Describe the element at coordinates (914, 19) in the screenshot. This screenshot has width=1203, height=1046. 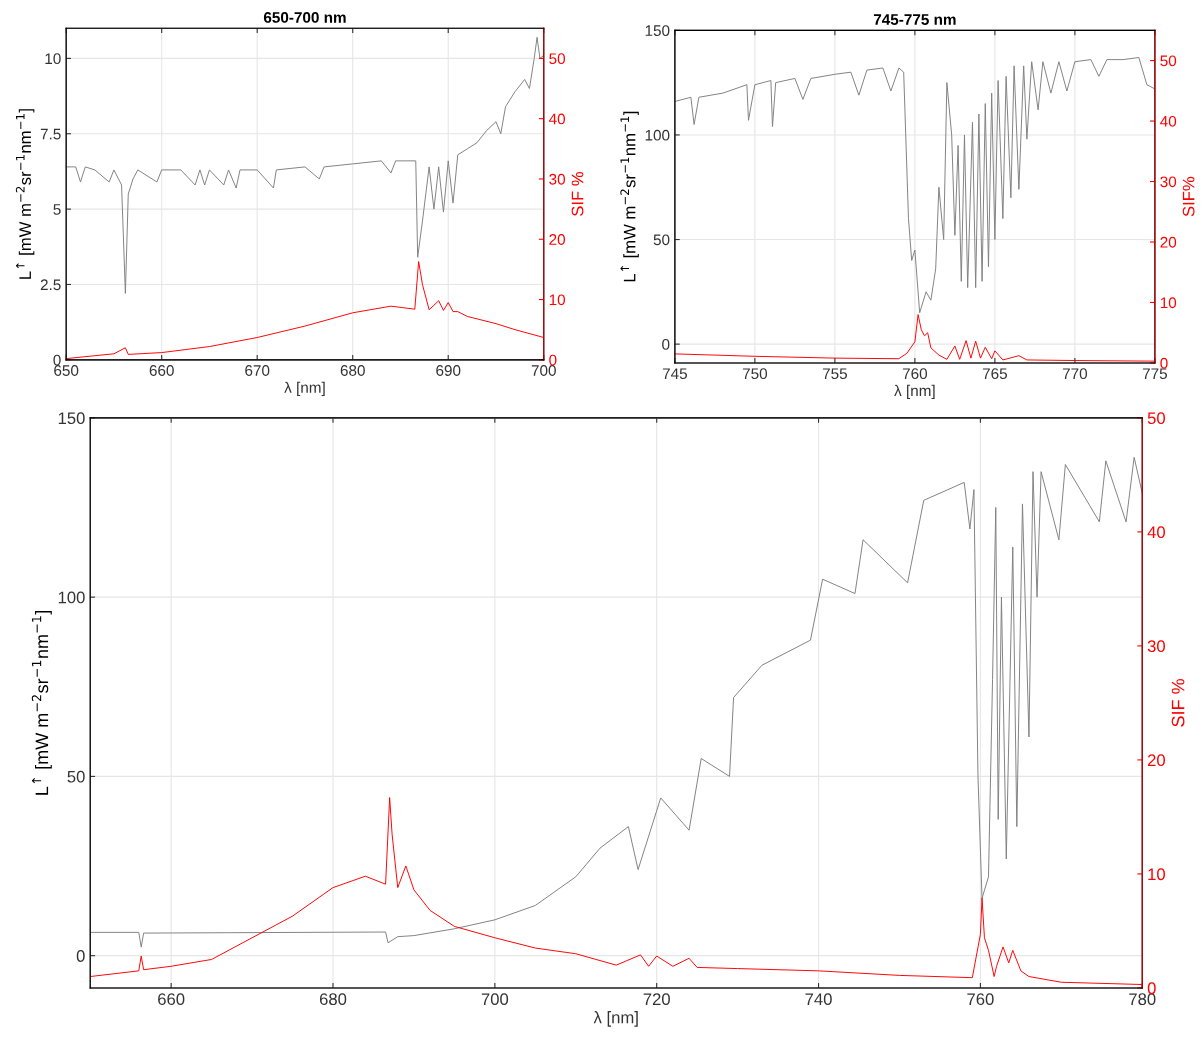
I see `chart-title: 745-775 nm` at that location.